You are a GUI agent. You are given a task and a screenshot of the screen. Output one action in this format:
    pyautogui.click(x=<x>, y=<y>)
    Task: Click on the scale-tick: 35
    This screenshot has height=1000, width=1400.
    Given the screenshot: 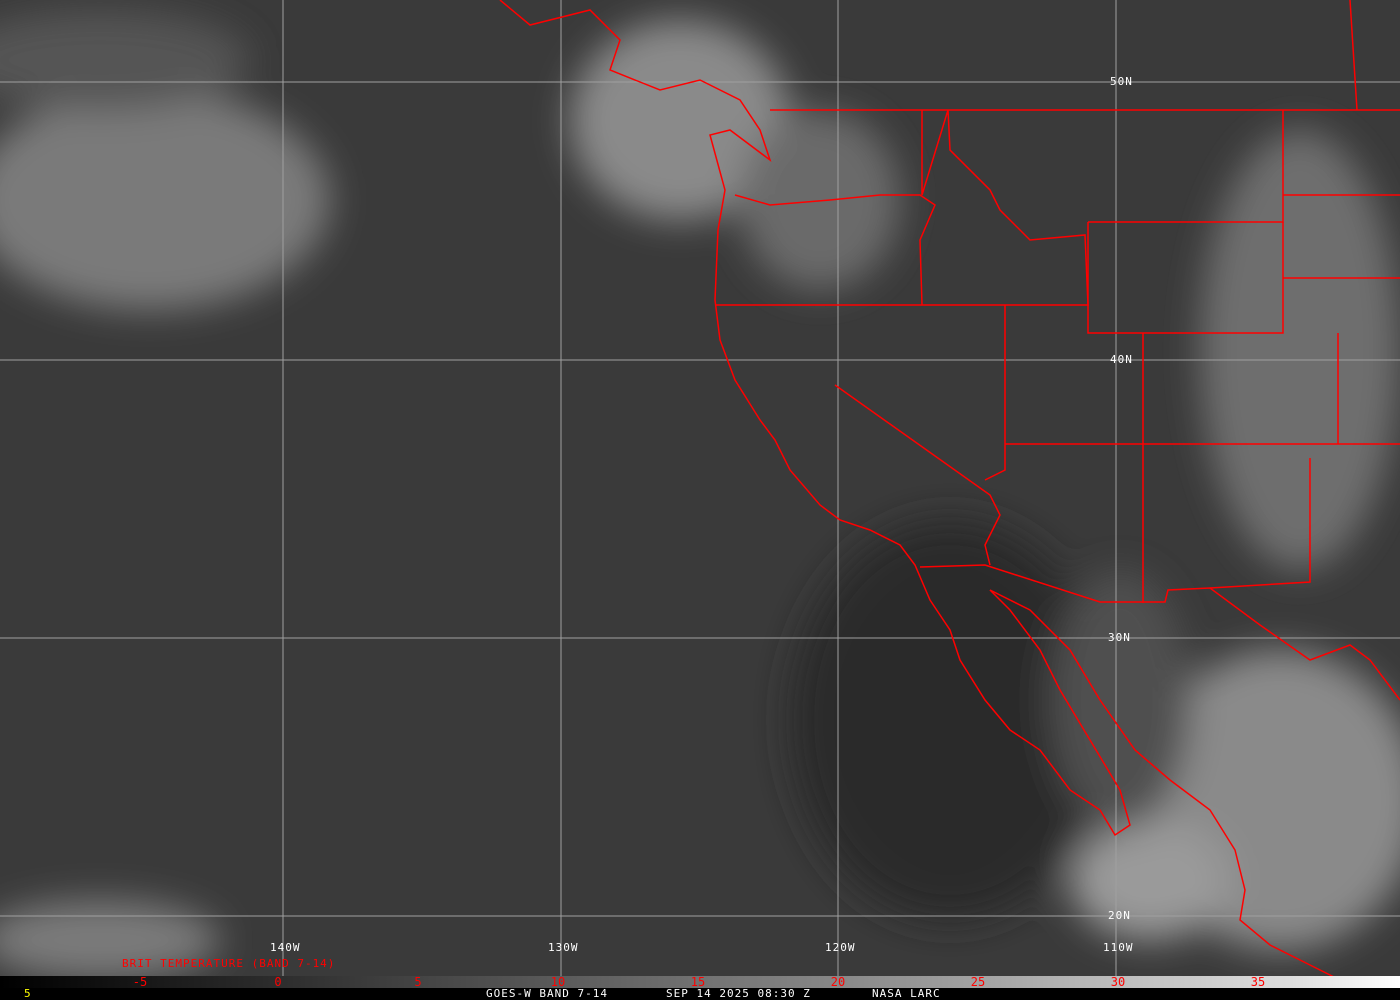 What is the action you would take?
    pyautogui.click(x=1258, y=982)
    